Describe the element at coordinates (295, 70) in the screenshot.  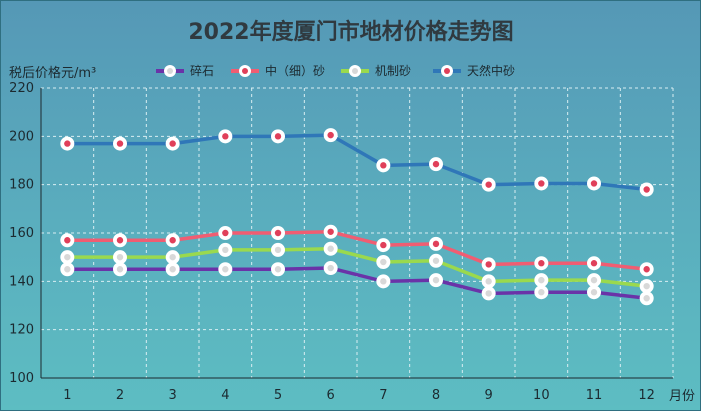
I see `legend-label: 中（细）砂` at that location.